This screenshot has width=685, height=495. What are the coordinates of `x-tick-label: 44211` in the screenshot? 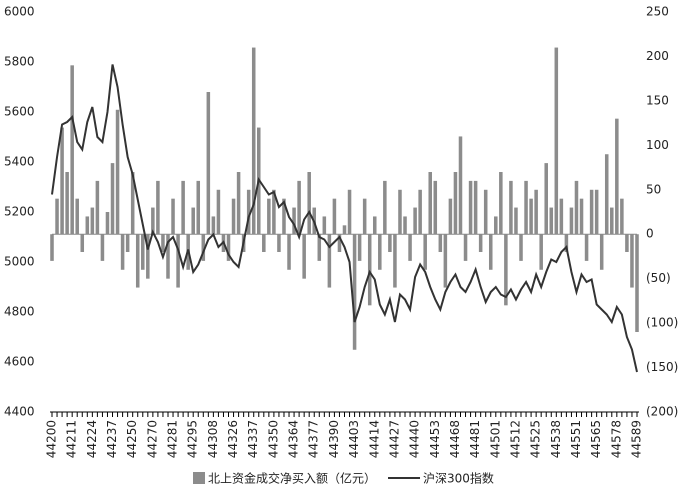 It's located at (72, 439).